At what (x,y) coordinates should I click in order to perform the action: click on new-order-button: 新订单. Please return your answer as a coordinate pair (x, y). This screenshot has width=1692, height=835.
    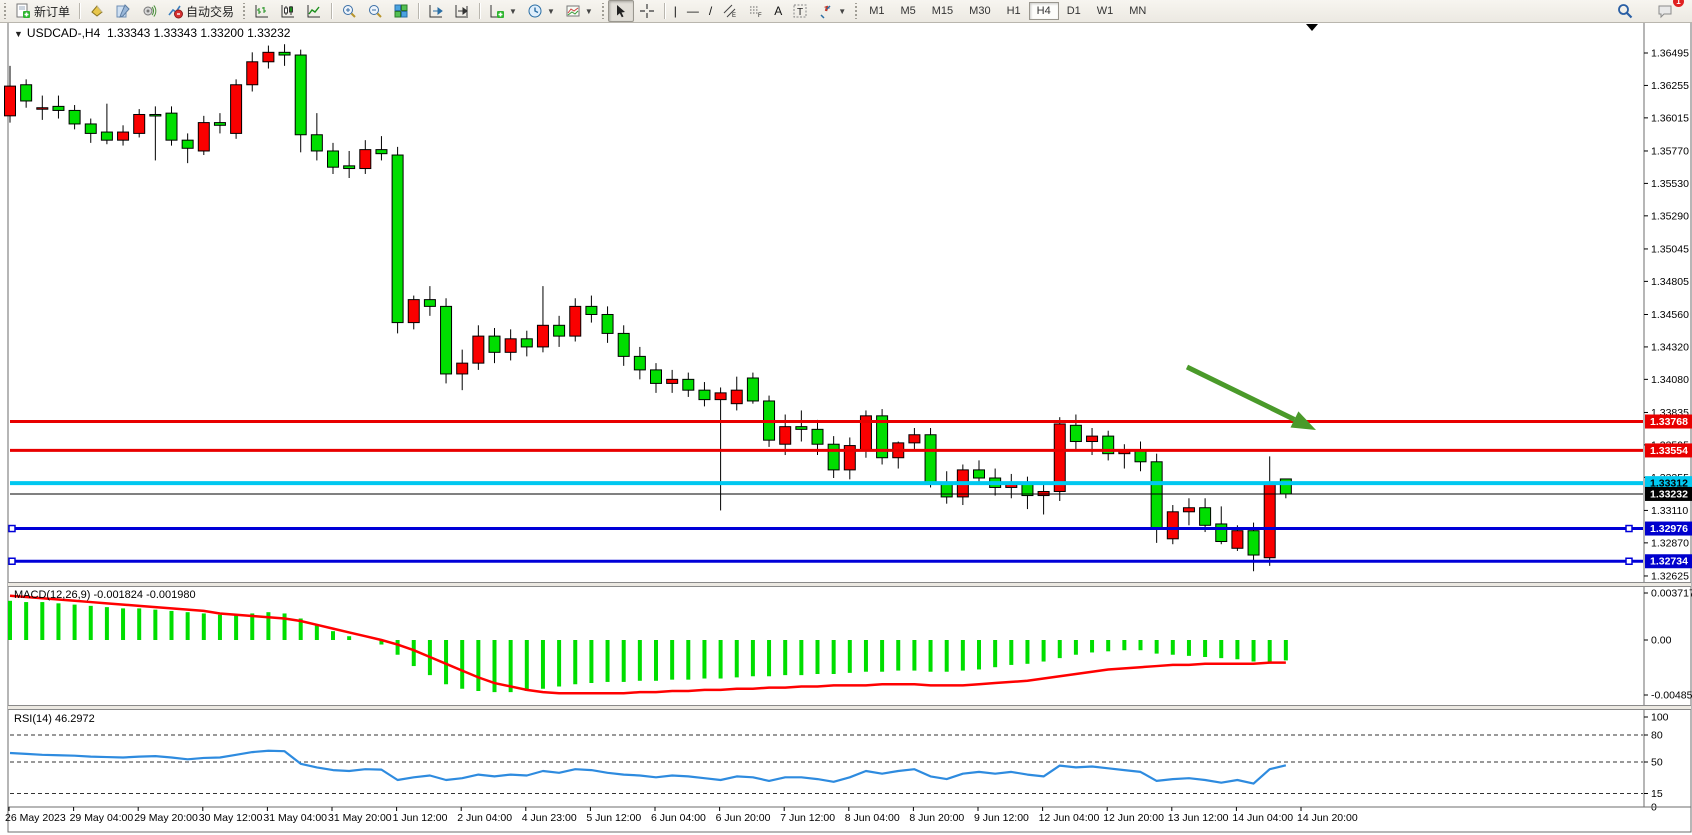
    Looking at the image, I should click on (42, 11).